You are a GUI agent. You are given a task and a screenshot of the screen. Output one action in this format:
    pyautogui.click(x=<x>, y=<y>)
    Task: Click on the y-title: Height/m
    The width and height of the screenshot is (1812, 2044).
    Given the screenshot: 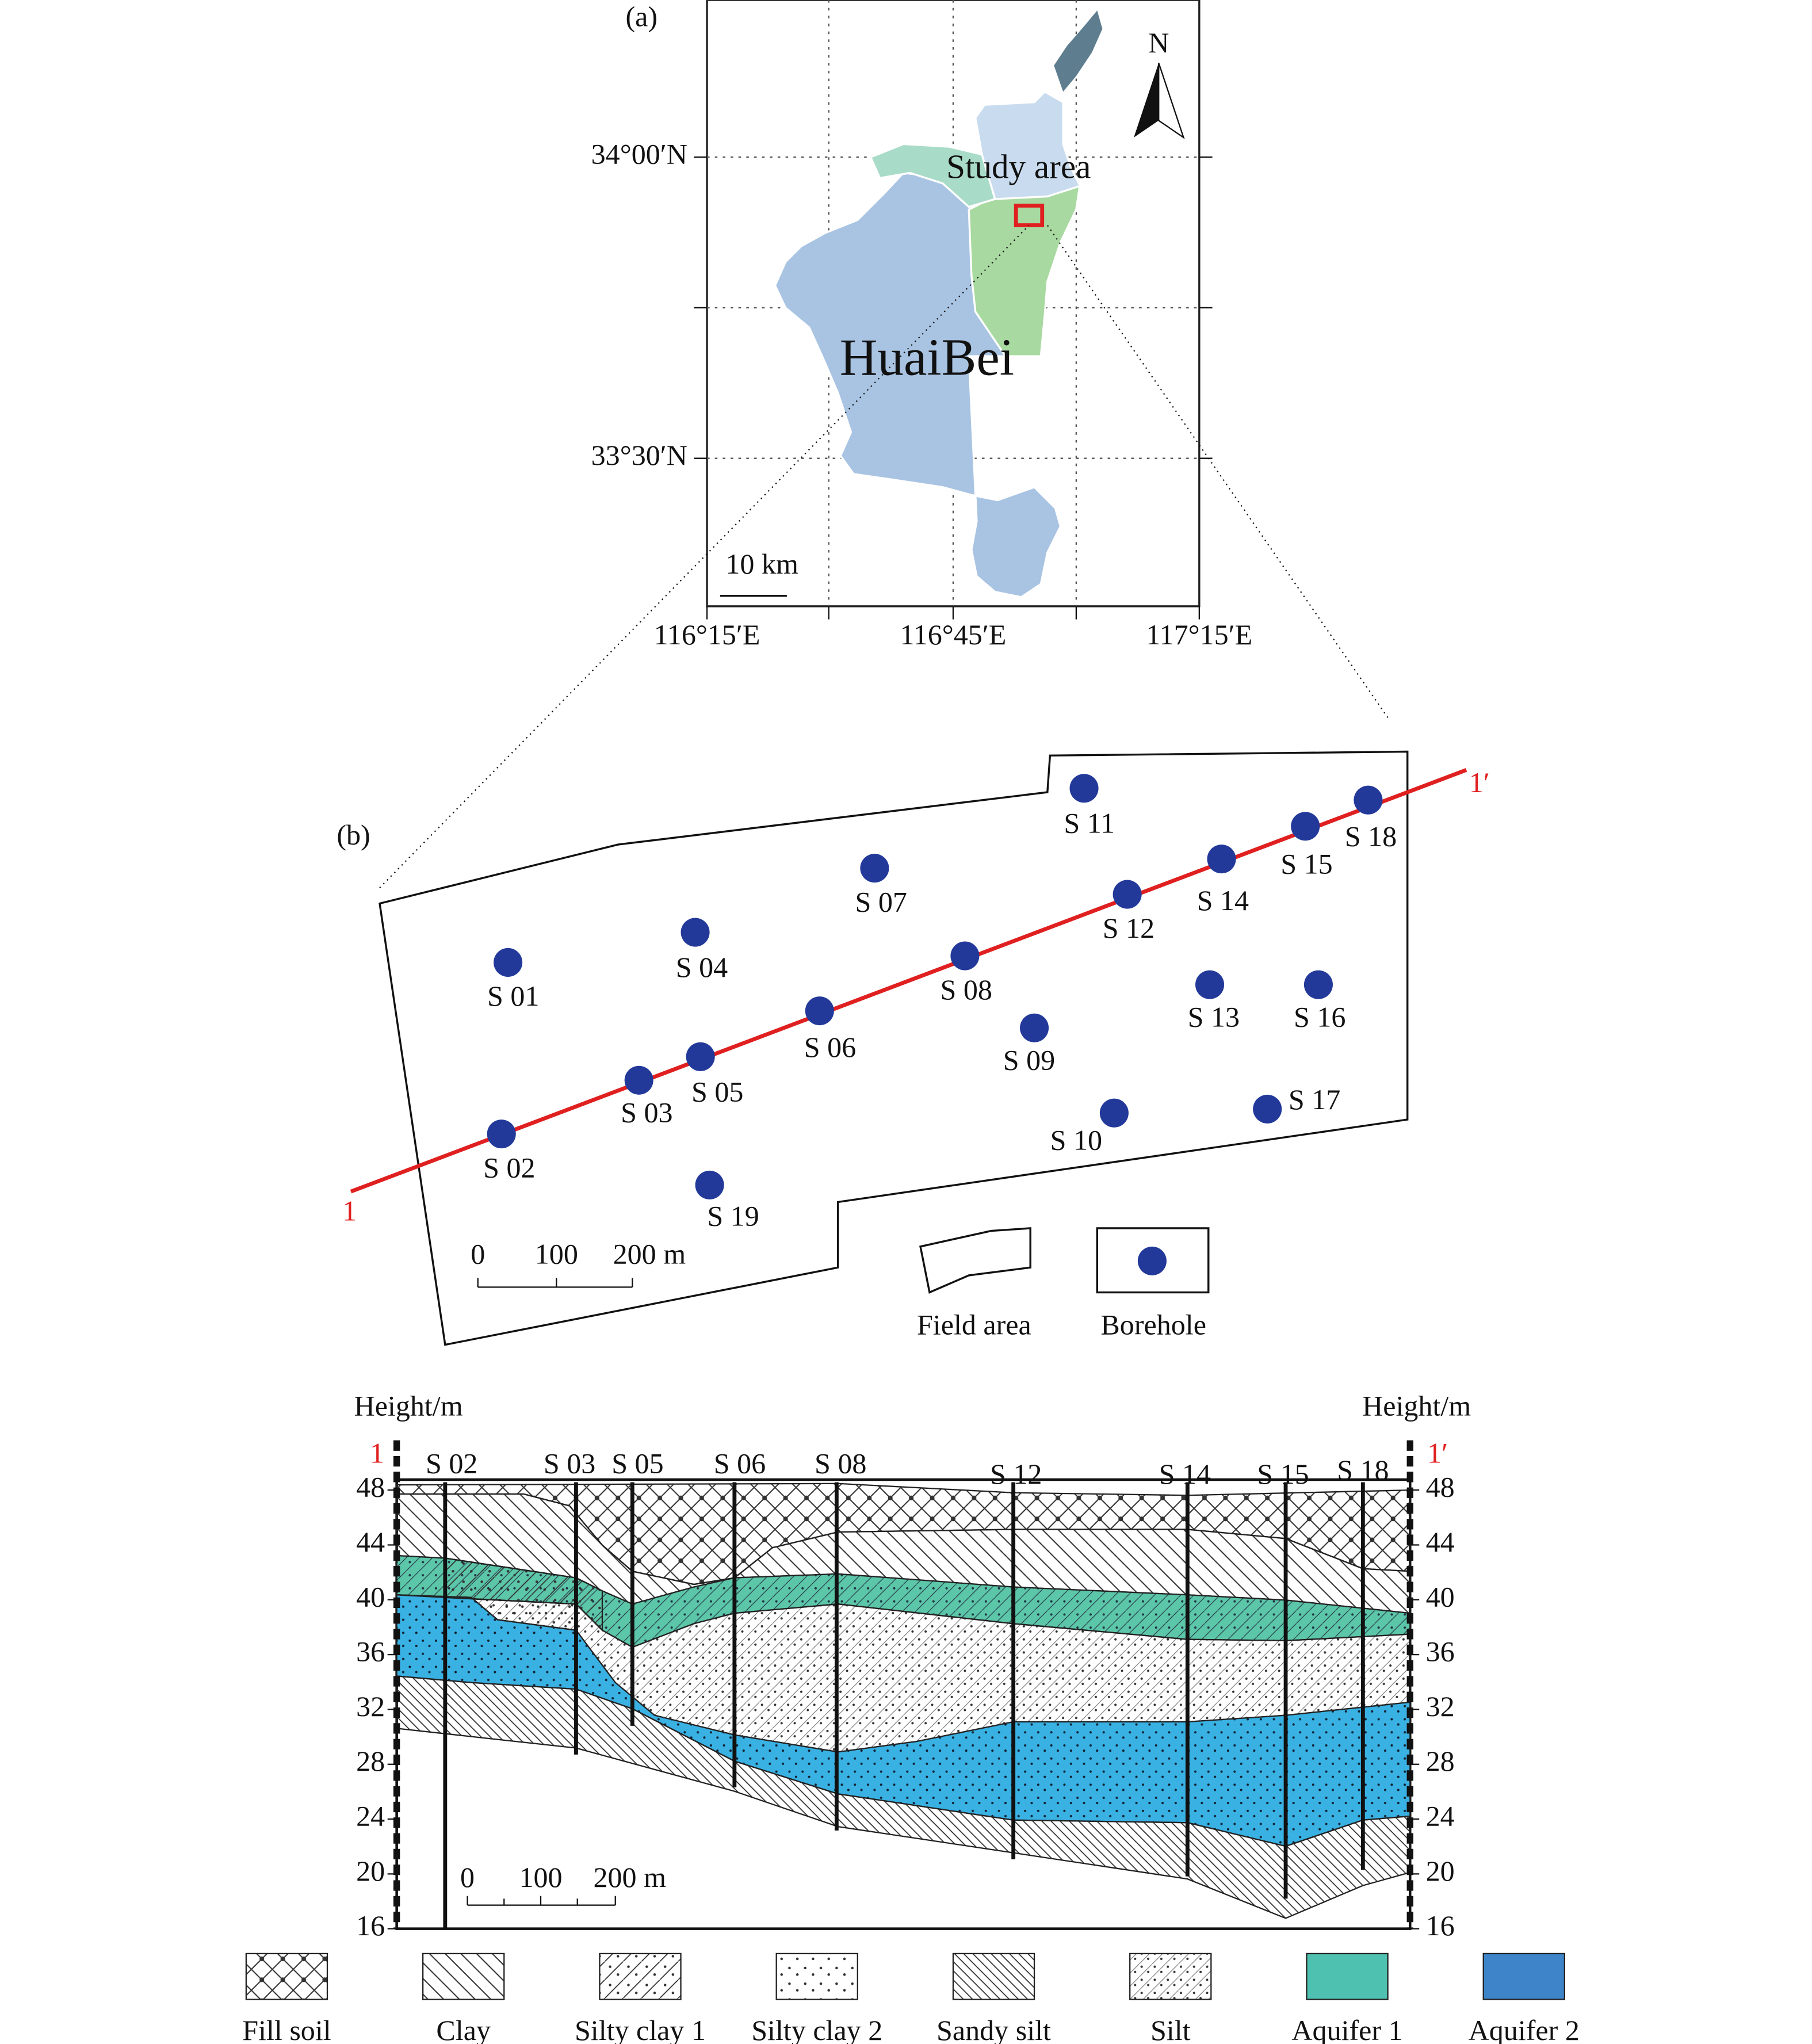 What is the action you would take?
    pyautogui.click(x=408, y=1406)
    